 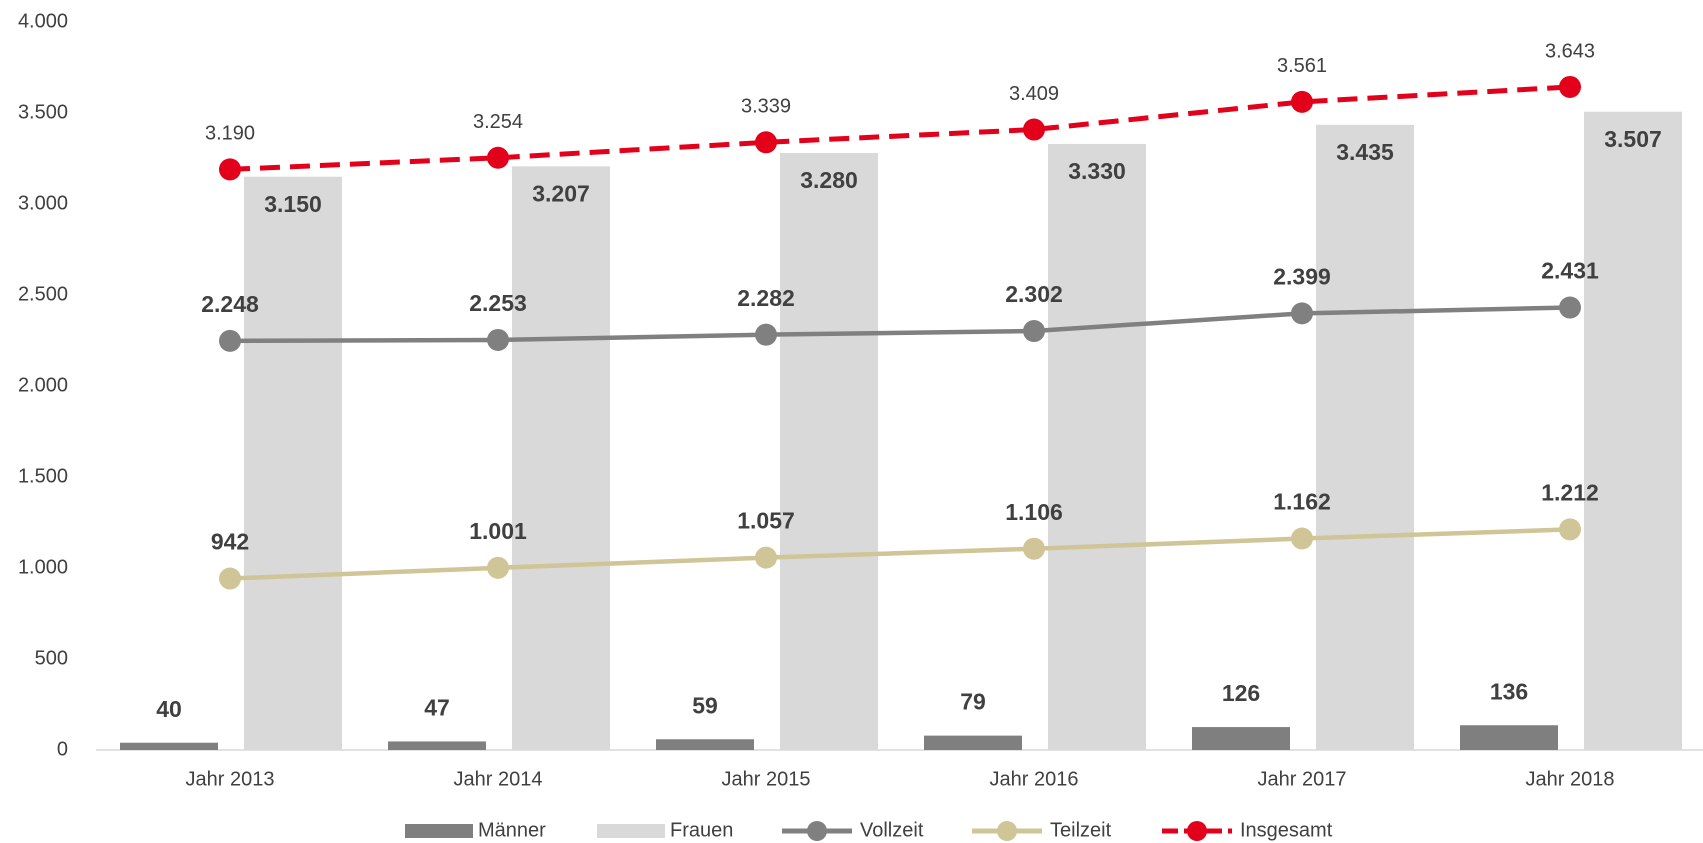 I want to click on data-label: 1.106, so click(x=1034, y=512).